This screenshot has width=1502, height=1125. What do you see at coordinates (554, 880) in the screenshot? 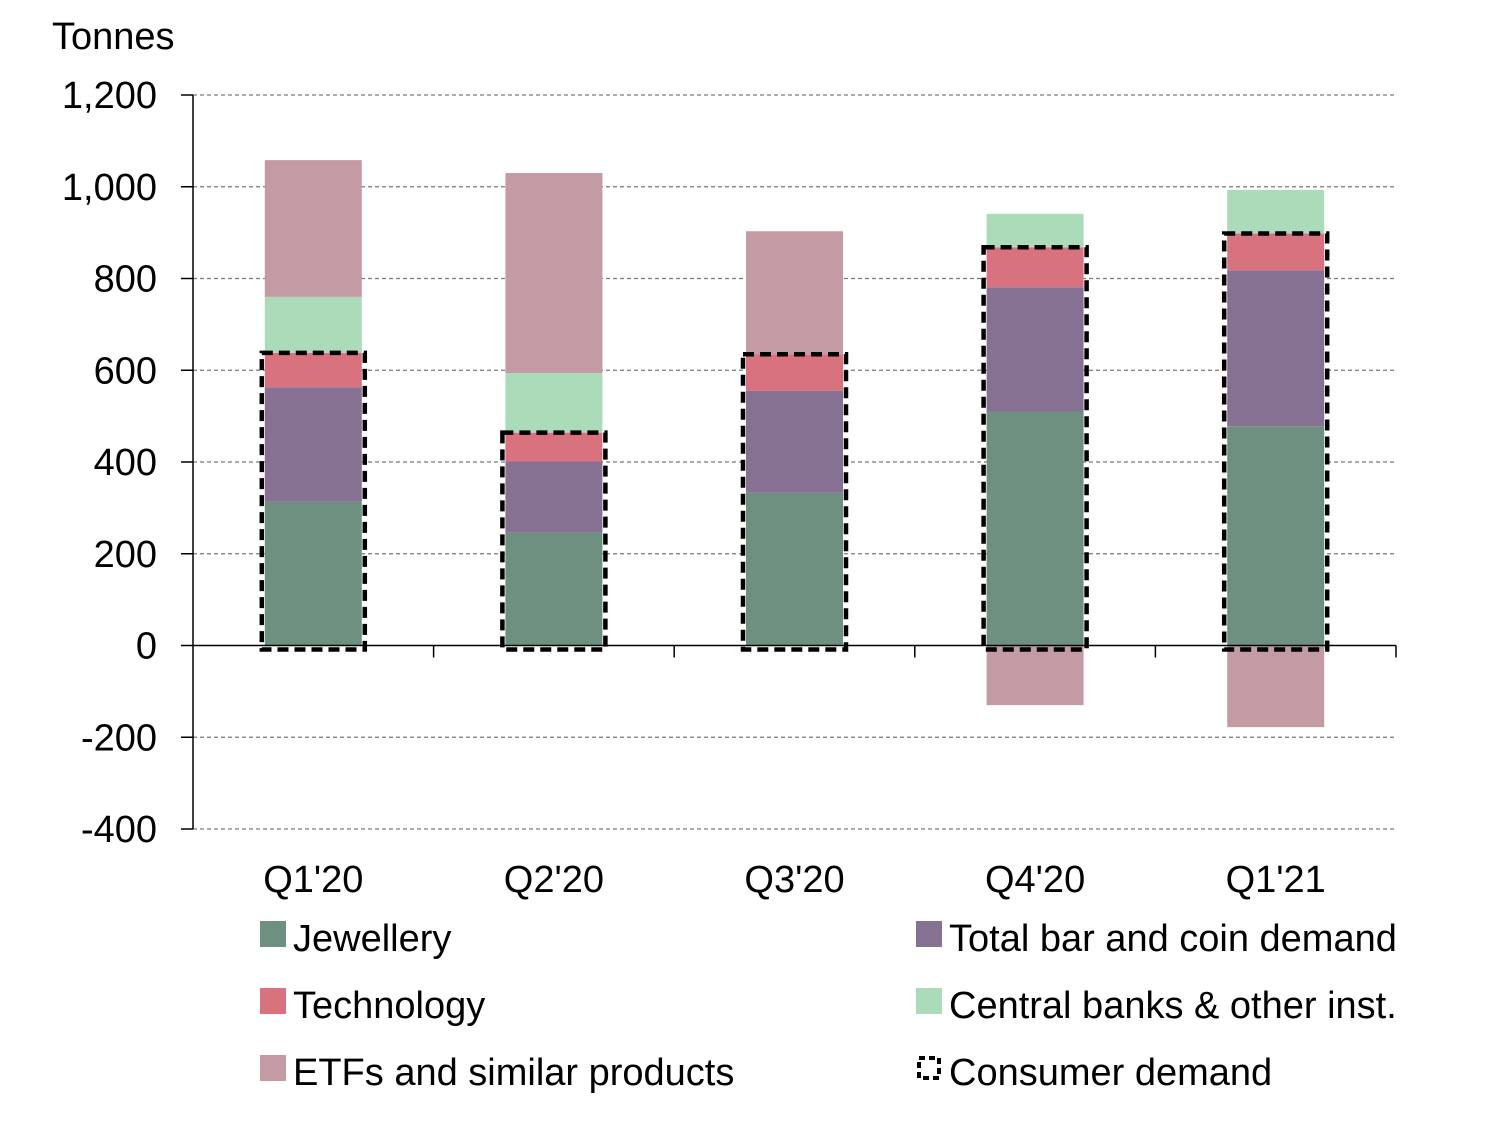
I see `x-tick-label: Q2'20` at bounding box center [554, 880].